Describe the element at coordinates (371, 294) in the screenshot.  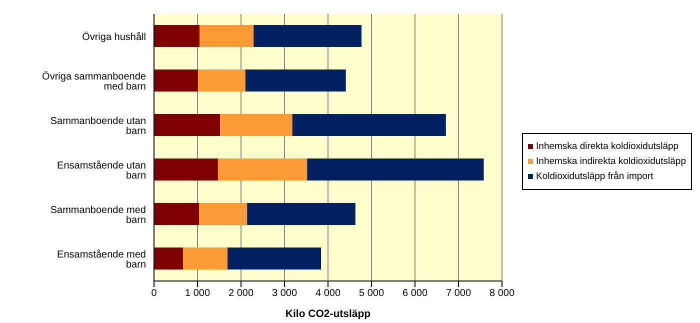
I see `x-tick-label: 5 000` at that location.